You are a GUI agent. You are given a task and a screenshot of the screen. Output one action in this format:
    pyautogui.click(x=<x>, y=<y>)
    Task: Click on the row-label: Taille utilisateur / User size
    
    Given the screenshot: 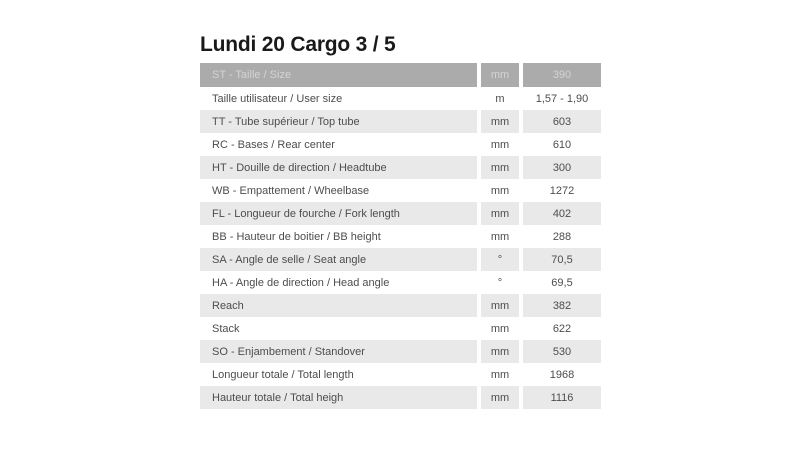 What is the action you would take?
    pyautogui.click(x=277, y=98)
    